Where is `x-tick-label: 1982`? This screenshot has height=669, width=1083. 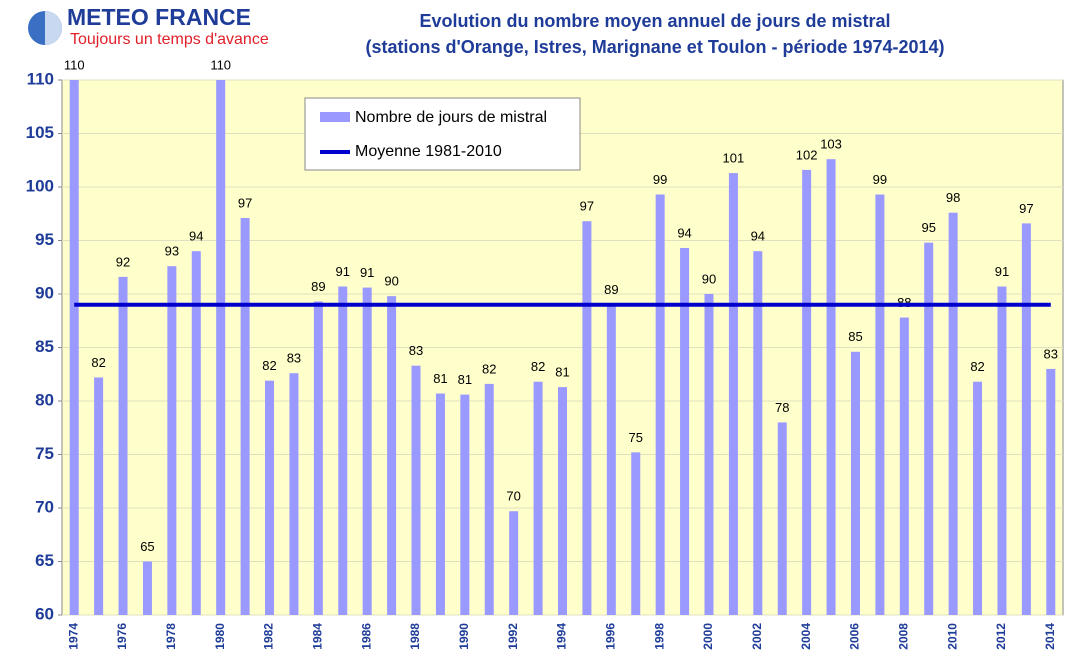 x-tick-label: 1982 is located at coordinates (269, 636).